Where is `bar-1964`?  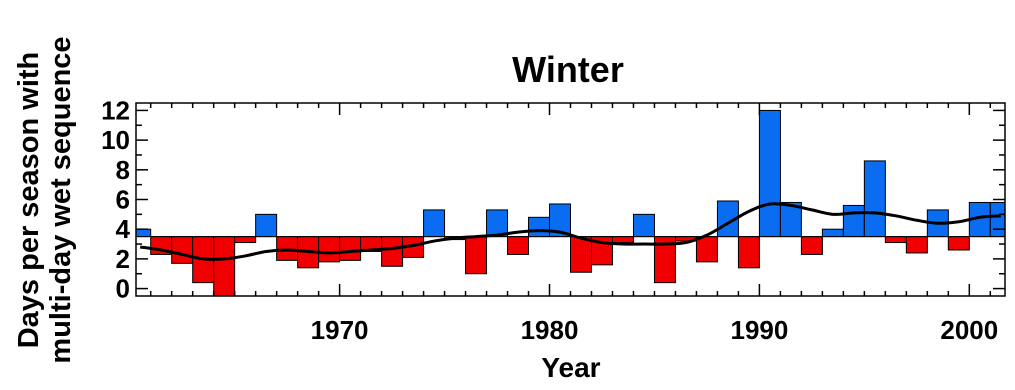 bar-1964 is located at coordinates (224, 266).